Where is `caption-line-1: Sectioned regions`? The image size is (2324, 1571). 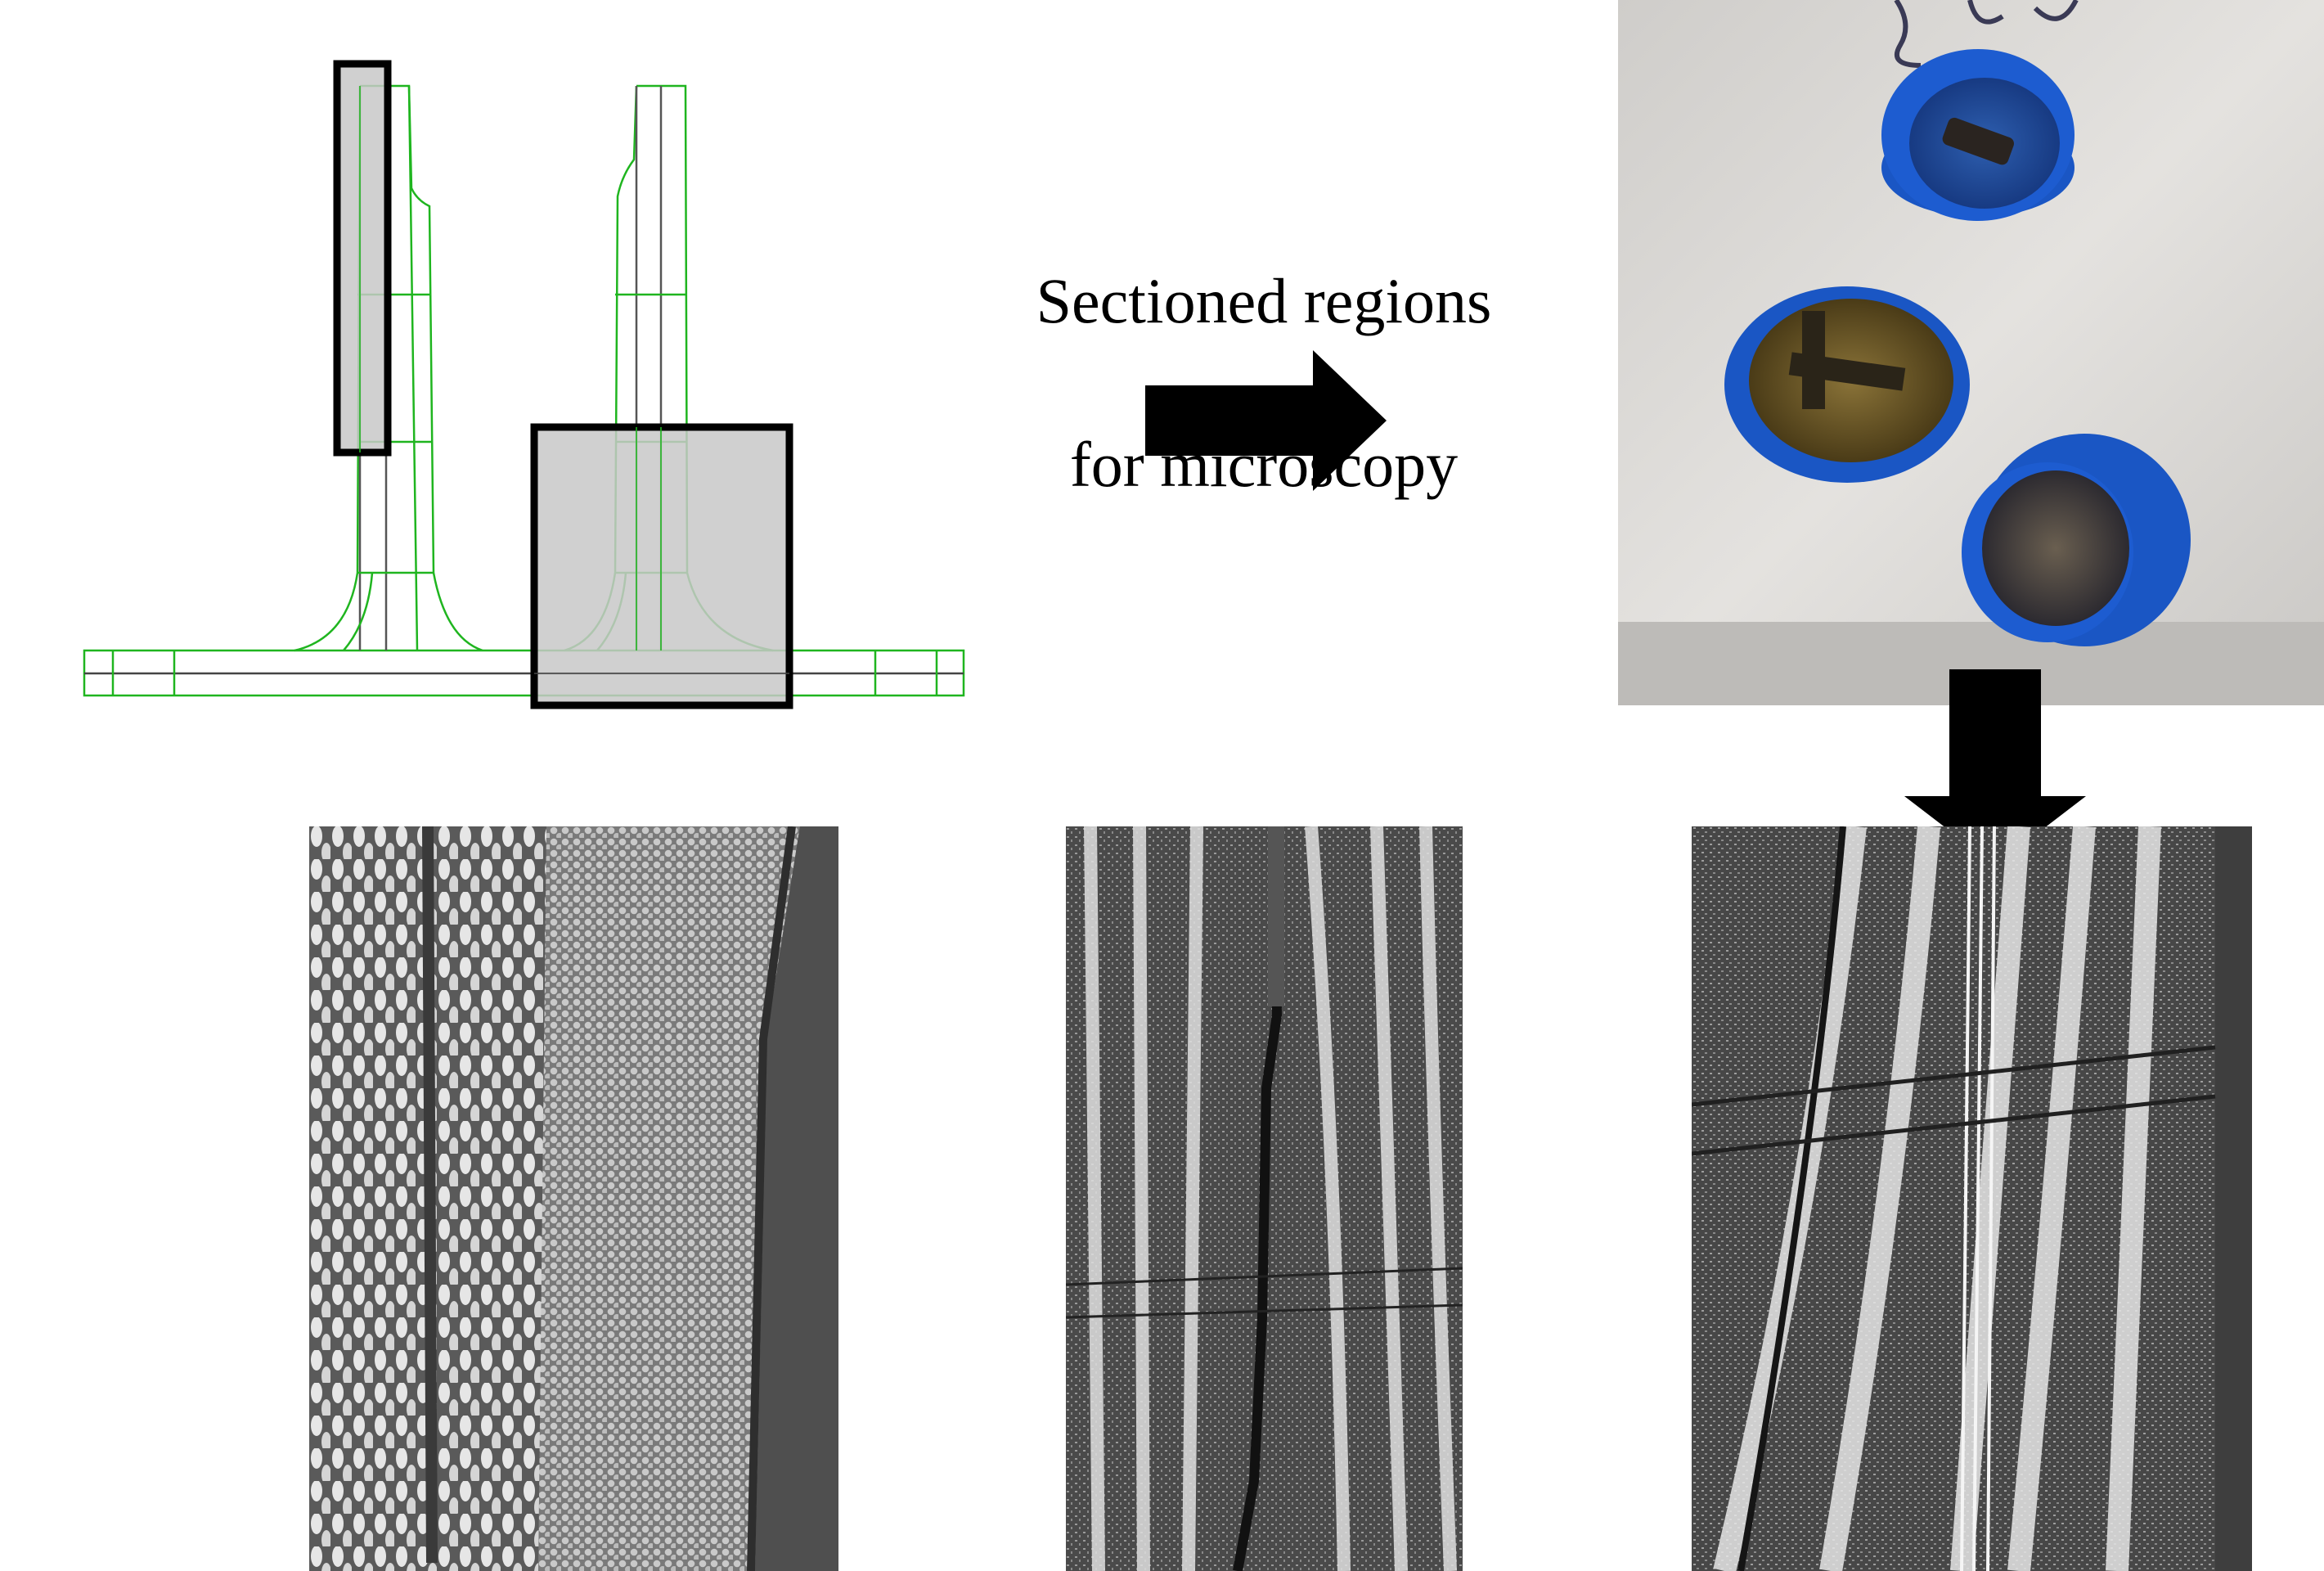 caption-line-1: Sectioned regions is located at coordinates (1264, 300).